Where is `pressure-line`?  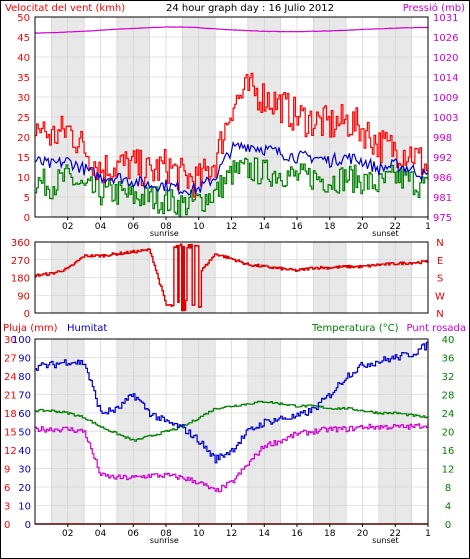
pressure-line is located at coordinates (231, 30).